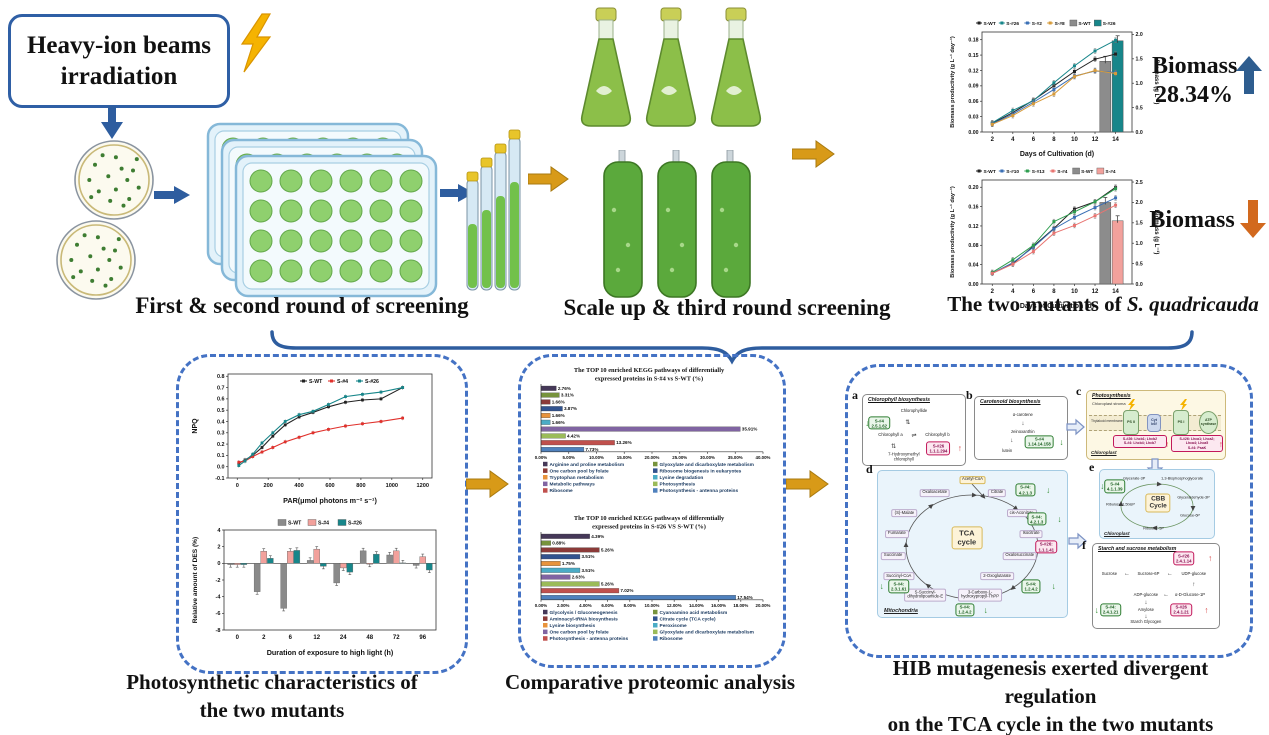  I want to click on svg-text: 72, so click(396, 638).